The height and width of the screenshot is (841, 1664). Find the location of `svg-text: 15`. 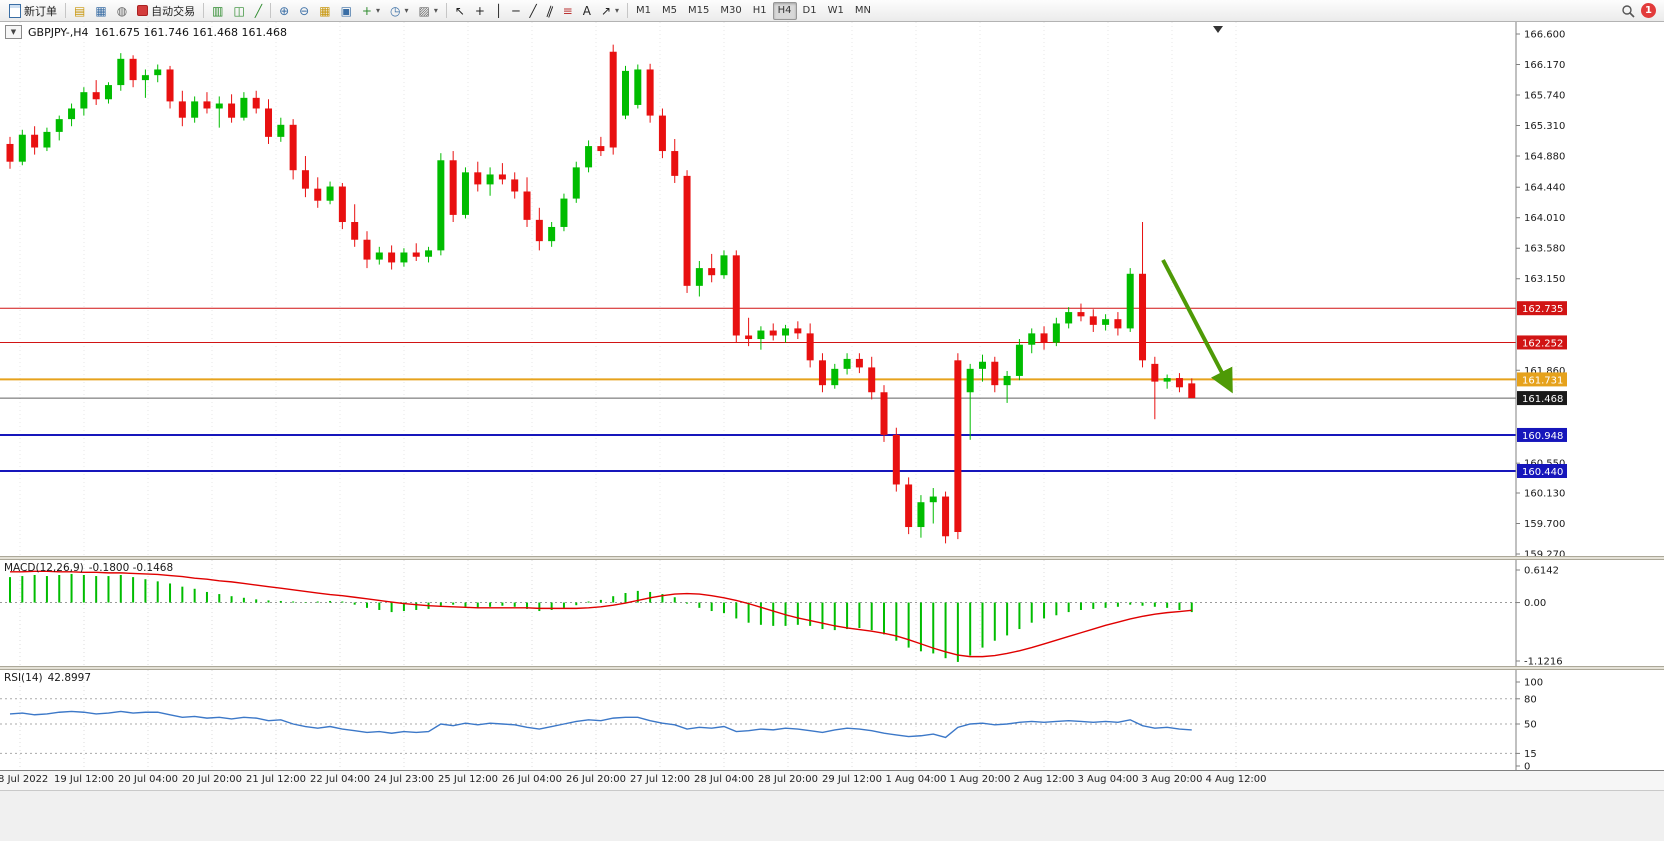

svg-text: 15 is located at coordinates (1530, 754).